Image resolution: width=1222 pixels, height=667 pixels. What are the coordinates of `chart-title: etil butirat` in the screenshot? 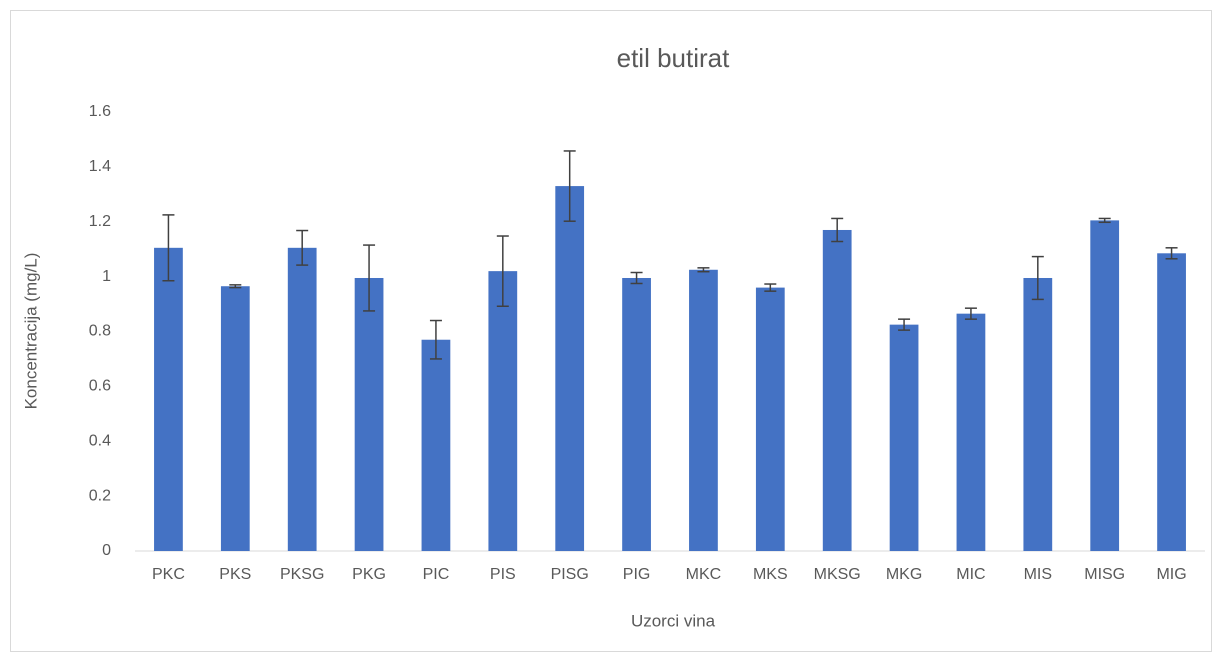 It's located at (673, 58).